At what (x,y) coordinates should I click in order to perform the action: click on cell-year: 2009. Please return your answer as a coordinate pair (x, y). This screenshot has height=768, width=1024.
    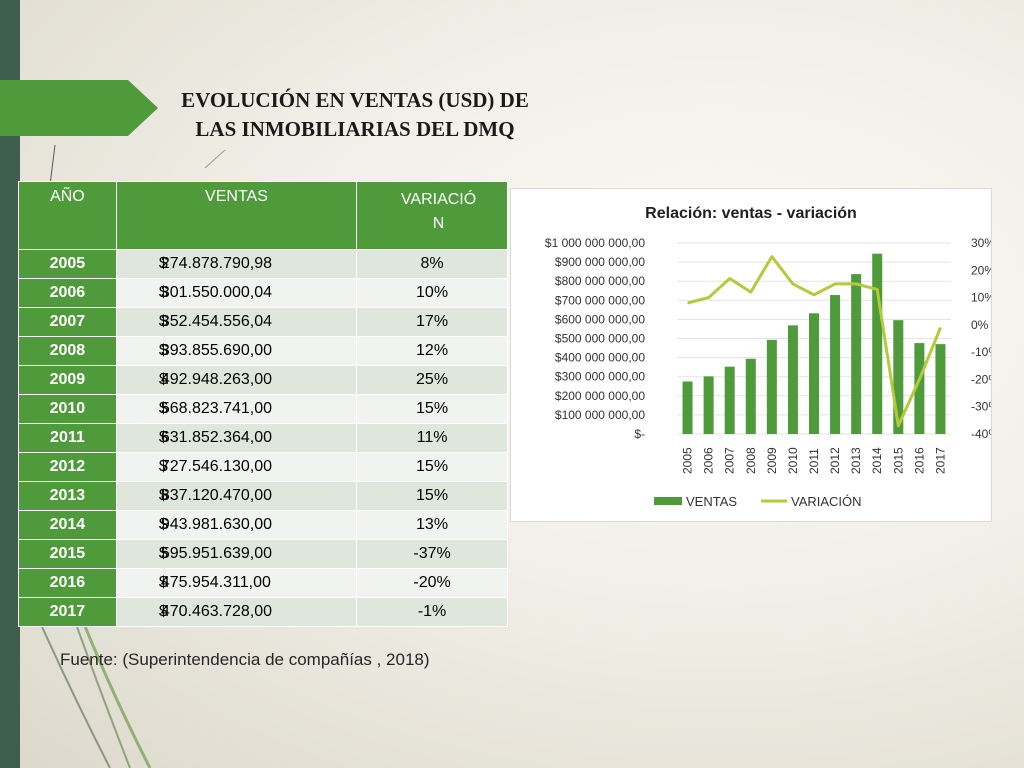
    Looking at the image, I should click on (67, 380).